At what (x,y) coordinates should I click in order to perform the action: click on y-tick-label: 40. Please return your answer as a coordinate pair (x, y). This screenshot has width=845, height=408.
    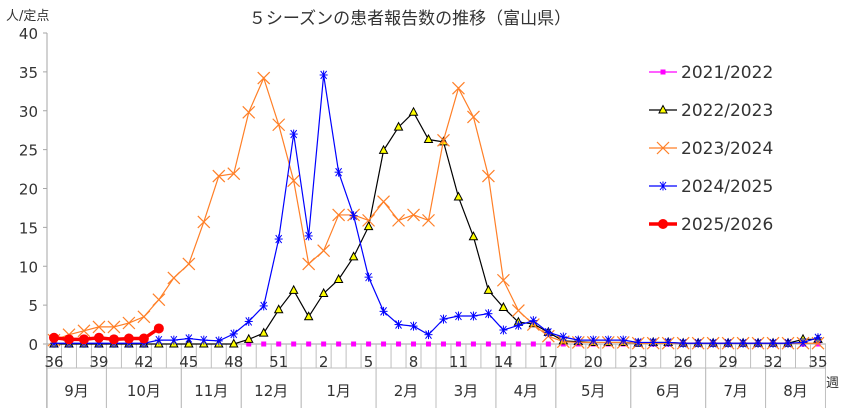
    Looking at the image, I should click on (28, 34).